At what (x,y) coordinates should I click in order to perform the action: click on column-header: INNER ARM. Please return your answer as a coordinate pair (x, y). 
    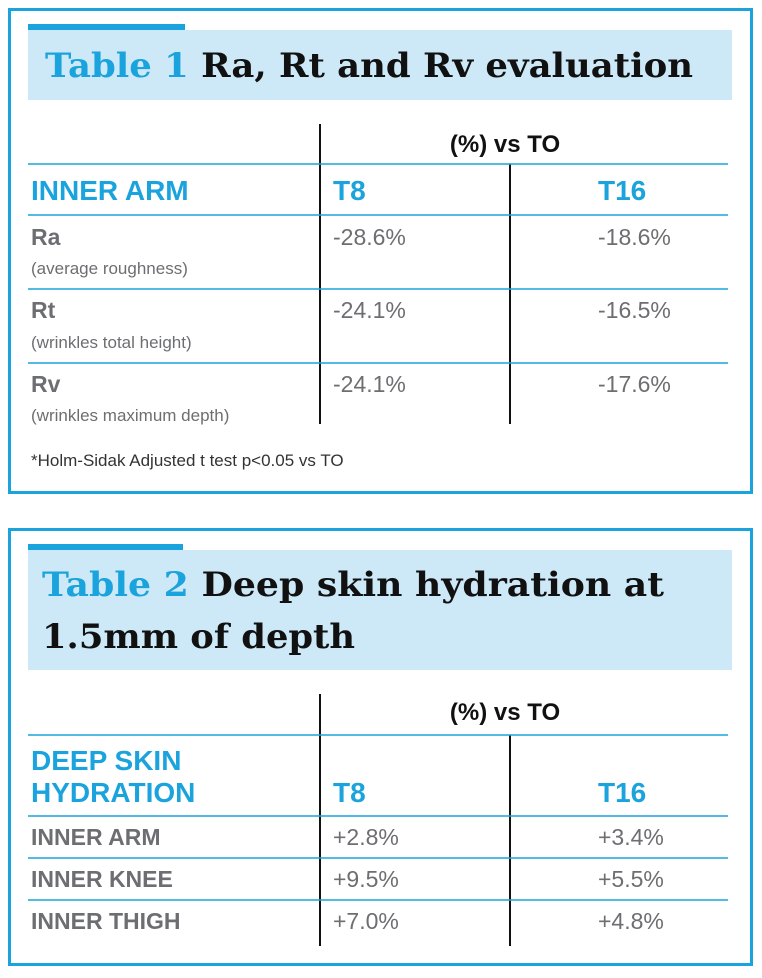
    Looking at the image, I should click on (110, 190).